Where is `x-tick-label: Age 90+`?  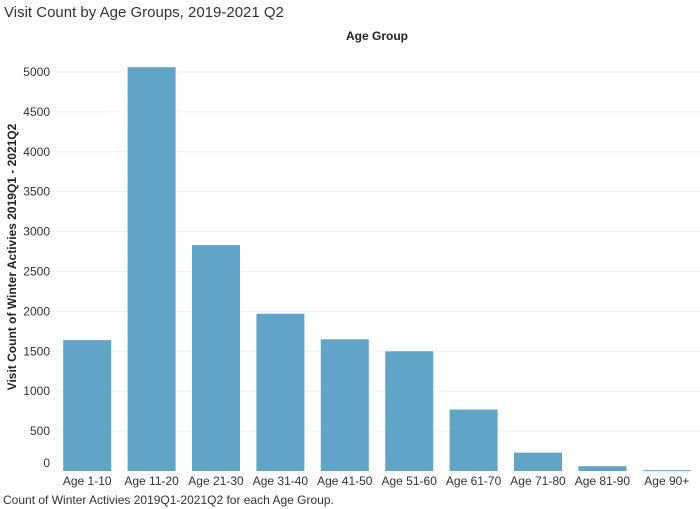
x-tick-label: Age 90+ is located at coordinates (666, 481).